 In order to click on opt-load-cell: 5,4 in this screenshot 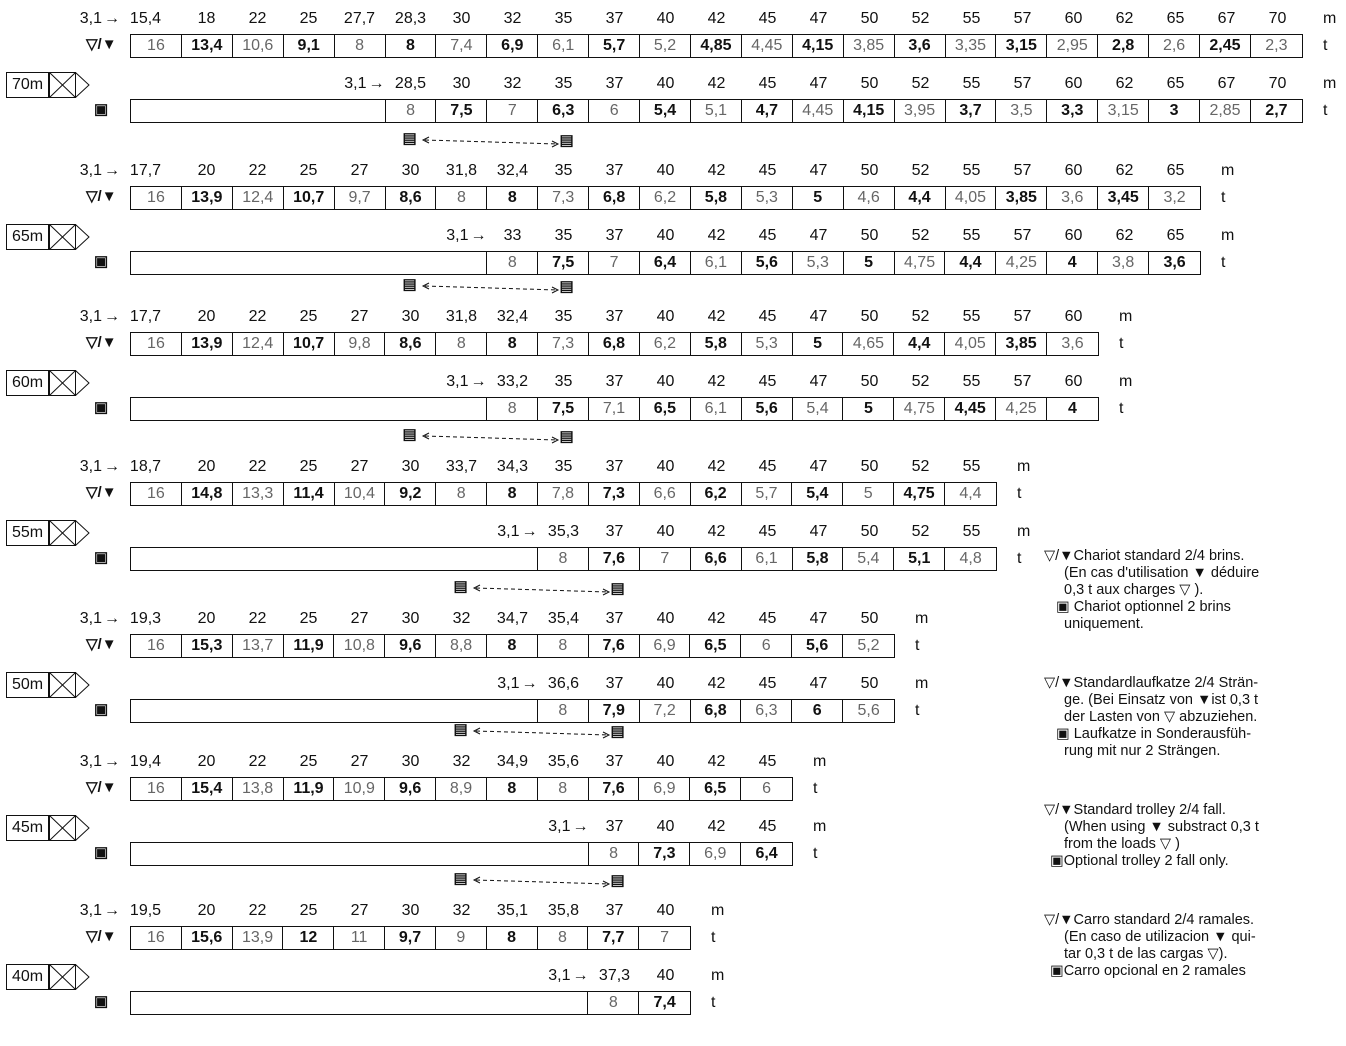, I will do `click(818, 409)`.